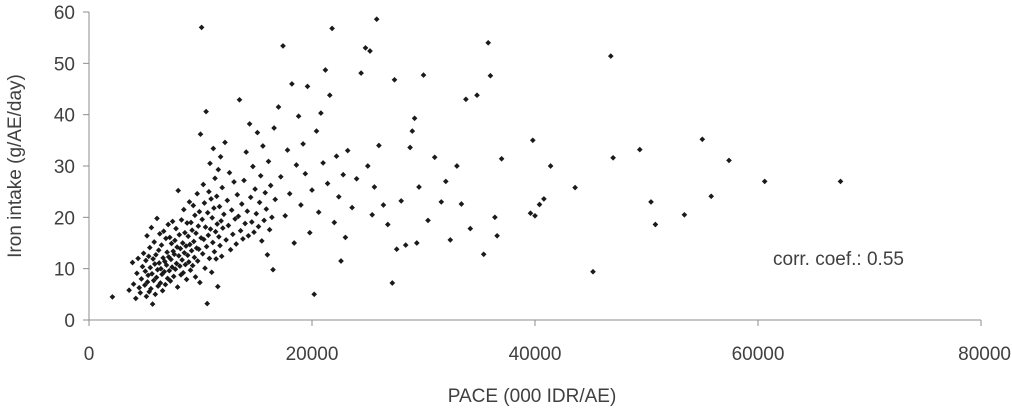  Describe the element at coordinates (838, 259) in the screenshot. I see `correlation-annotation: corr. coef.: 0.55` at that location.